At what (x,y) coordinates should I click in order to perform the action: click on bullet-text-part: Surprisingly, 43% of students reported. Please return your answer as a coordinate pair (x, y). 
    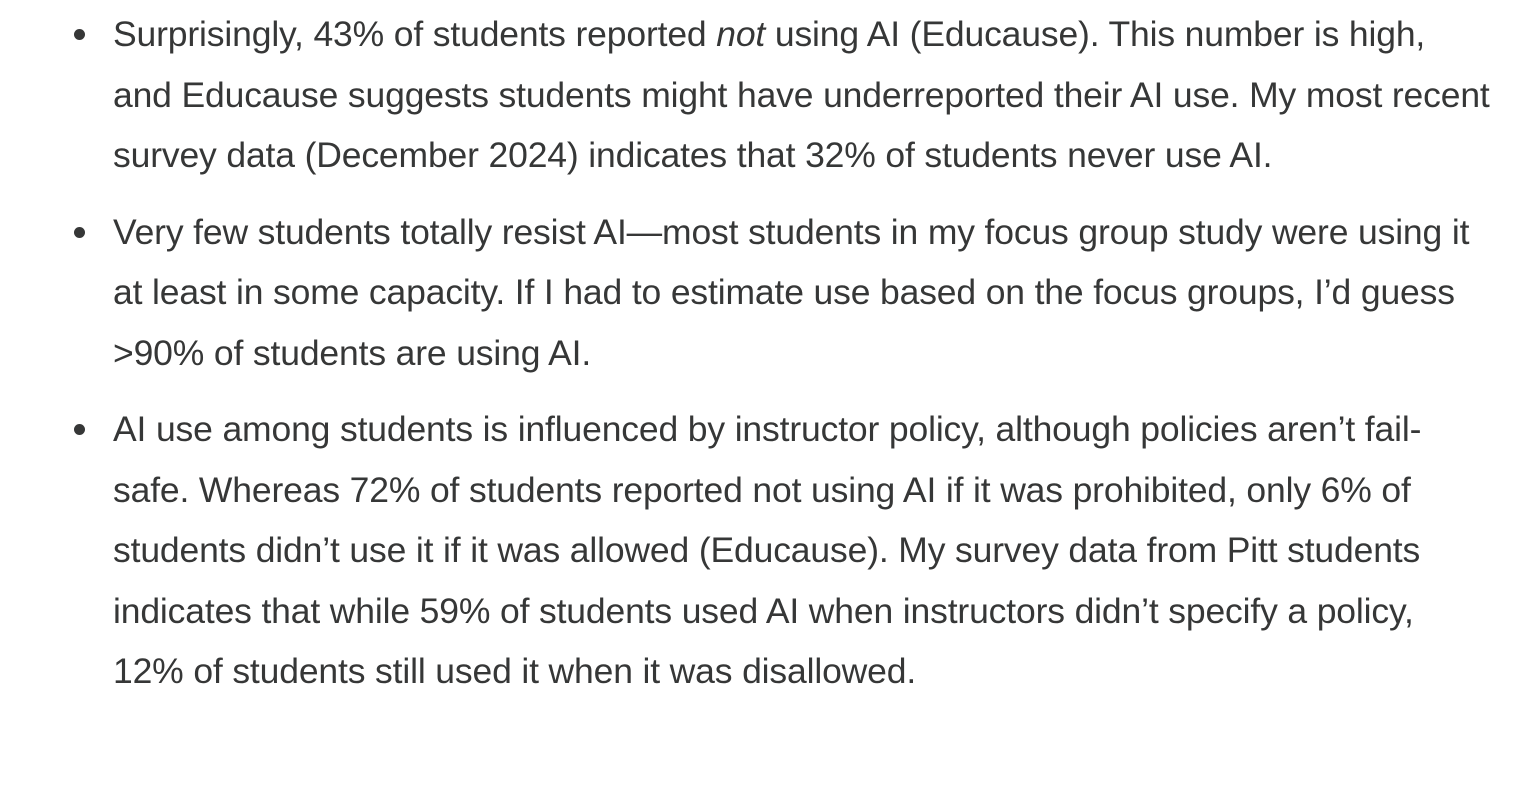
    Looking at the image, I should click on (415, 34).